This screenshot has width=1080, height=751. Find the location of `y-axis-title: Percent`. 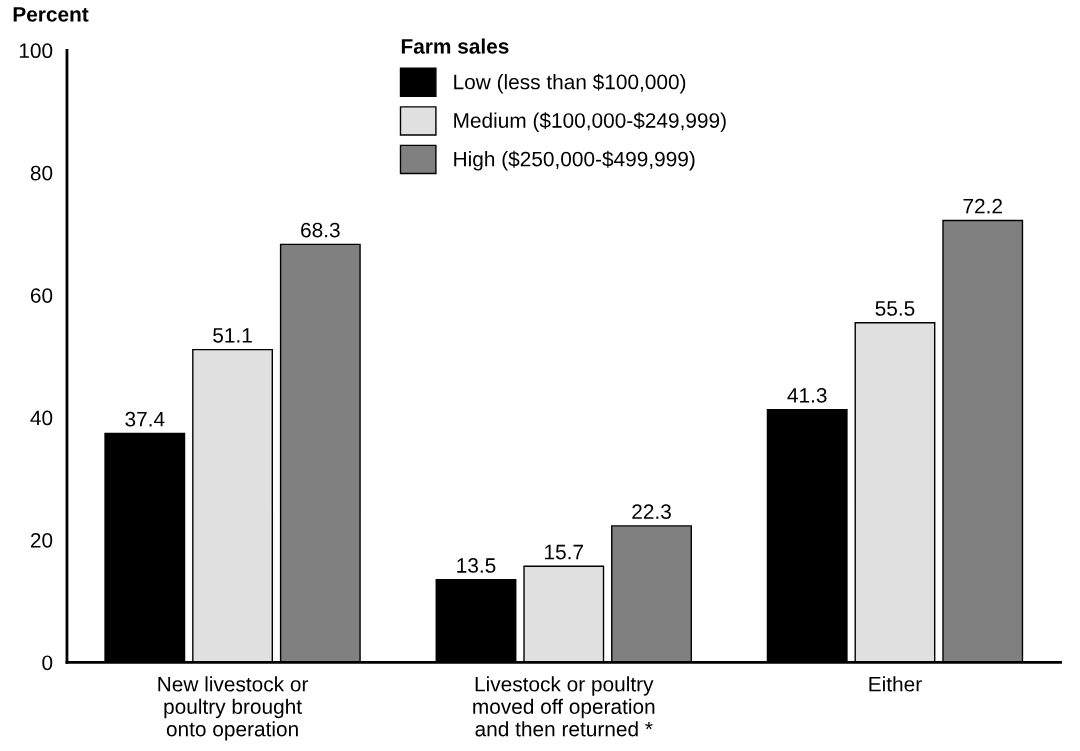

y-axis-title: Percent is located at coordinates (51, 14).